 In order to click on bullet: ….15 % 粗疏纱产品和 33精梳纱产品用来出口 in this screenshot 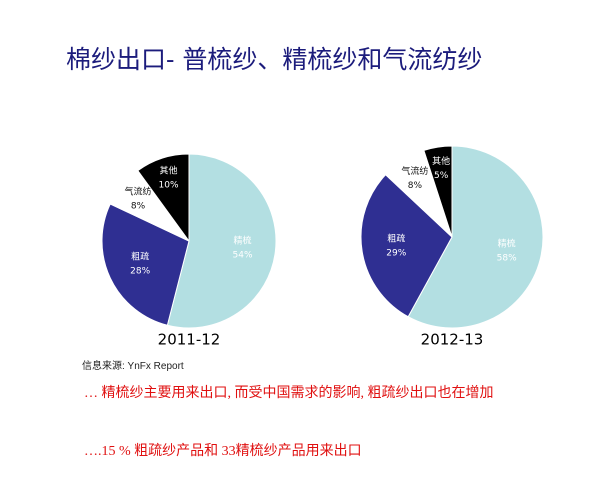, I will do `click(223, 451)`.